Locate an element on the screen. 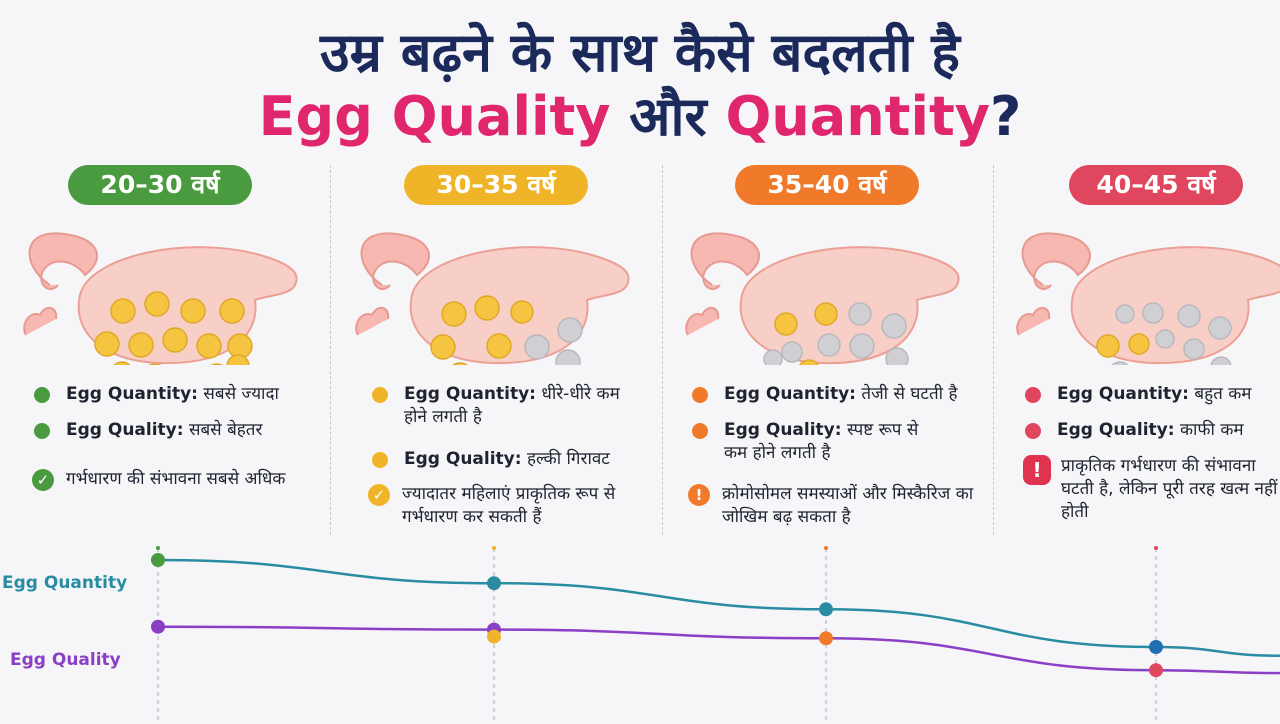 This screenshot has width=1280, height=724. series-label-egg-quantity: Egg Quantity is located at coordinates (65, 583).